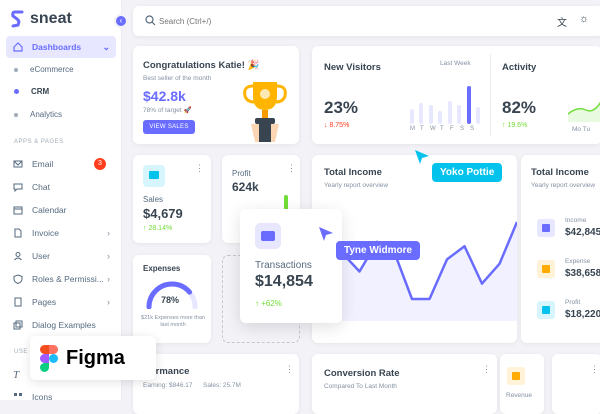 The image size is (600, 414). Describe the element at coordinates (352, 67) in the screenshot. I see `new-visitors-title: New Visitors` at that location.